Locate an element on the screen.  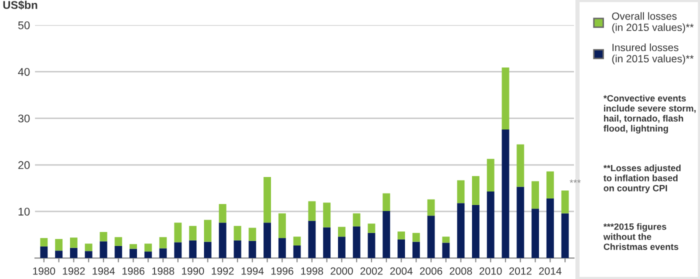
x-tick-label: 1982 is located at coordinates (73, 271).